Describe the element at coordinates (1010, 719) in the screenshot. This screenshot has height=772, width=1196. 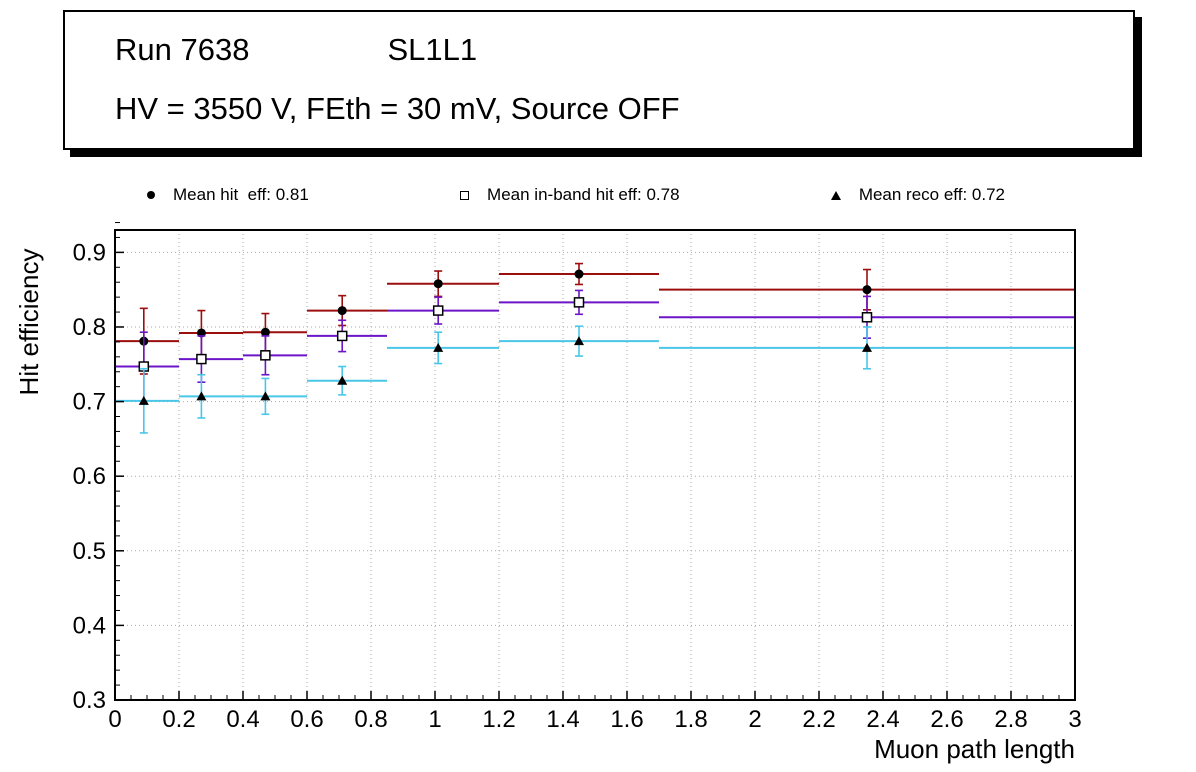
I see `svg-text: 2.8` at that location.